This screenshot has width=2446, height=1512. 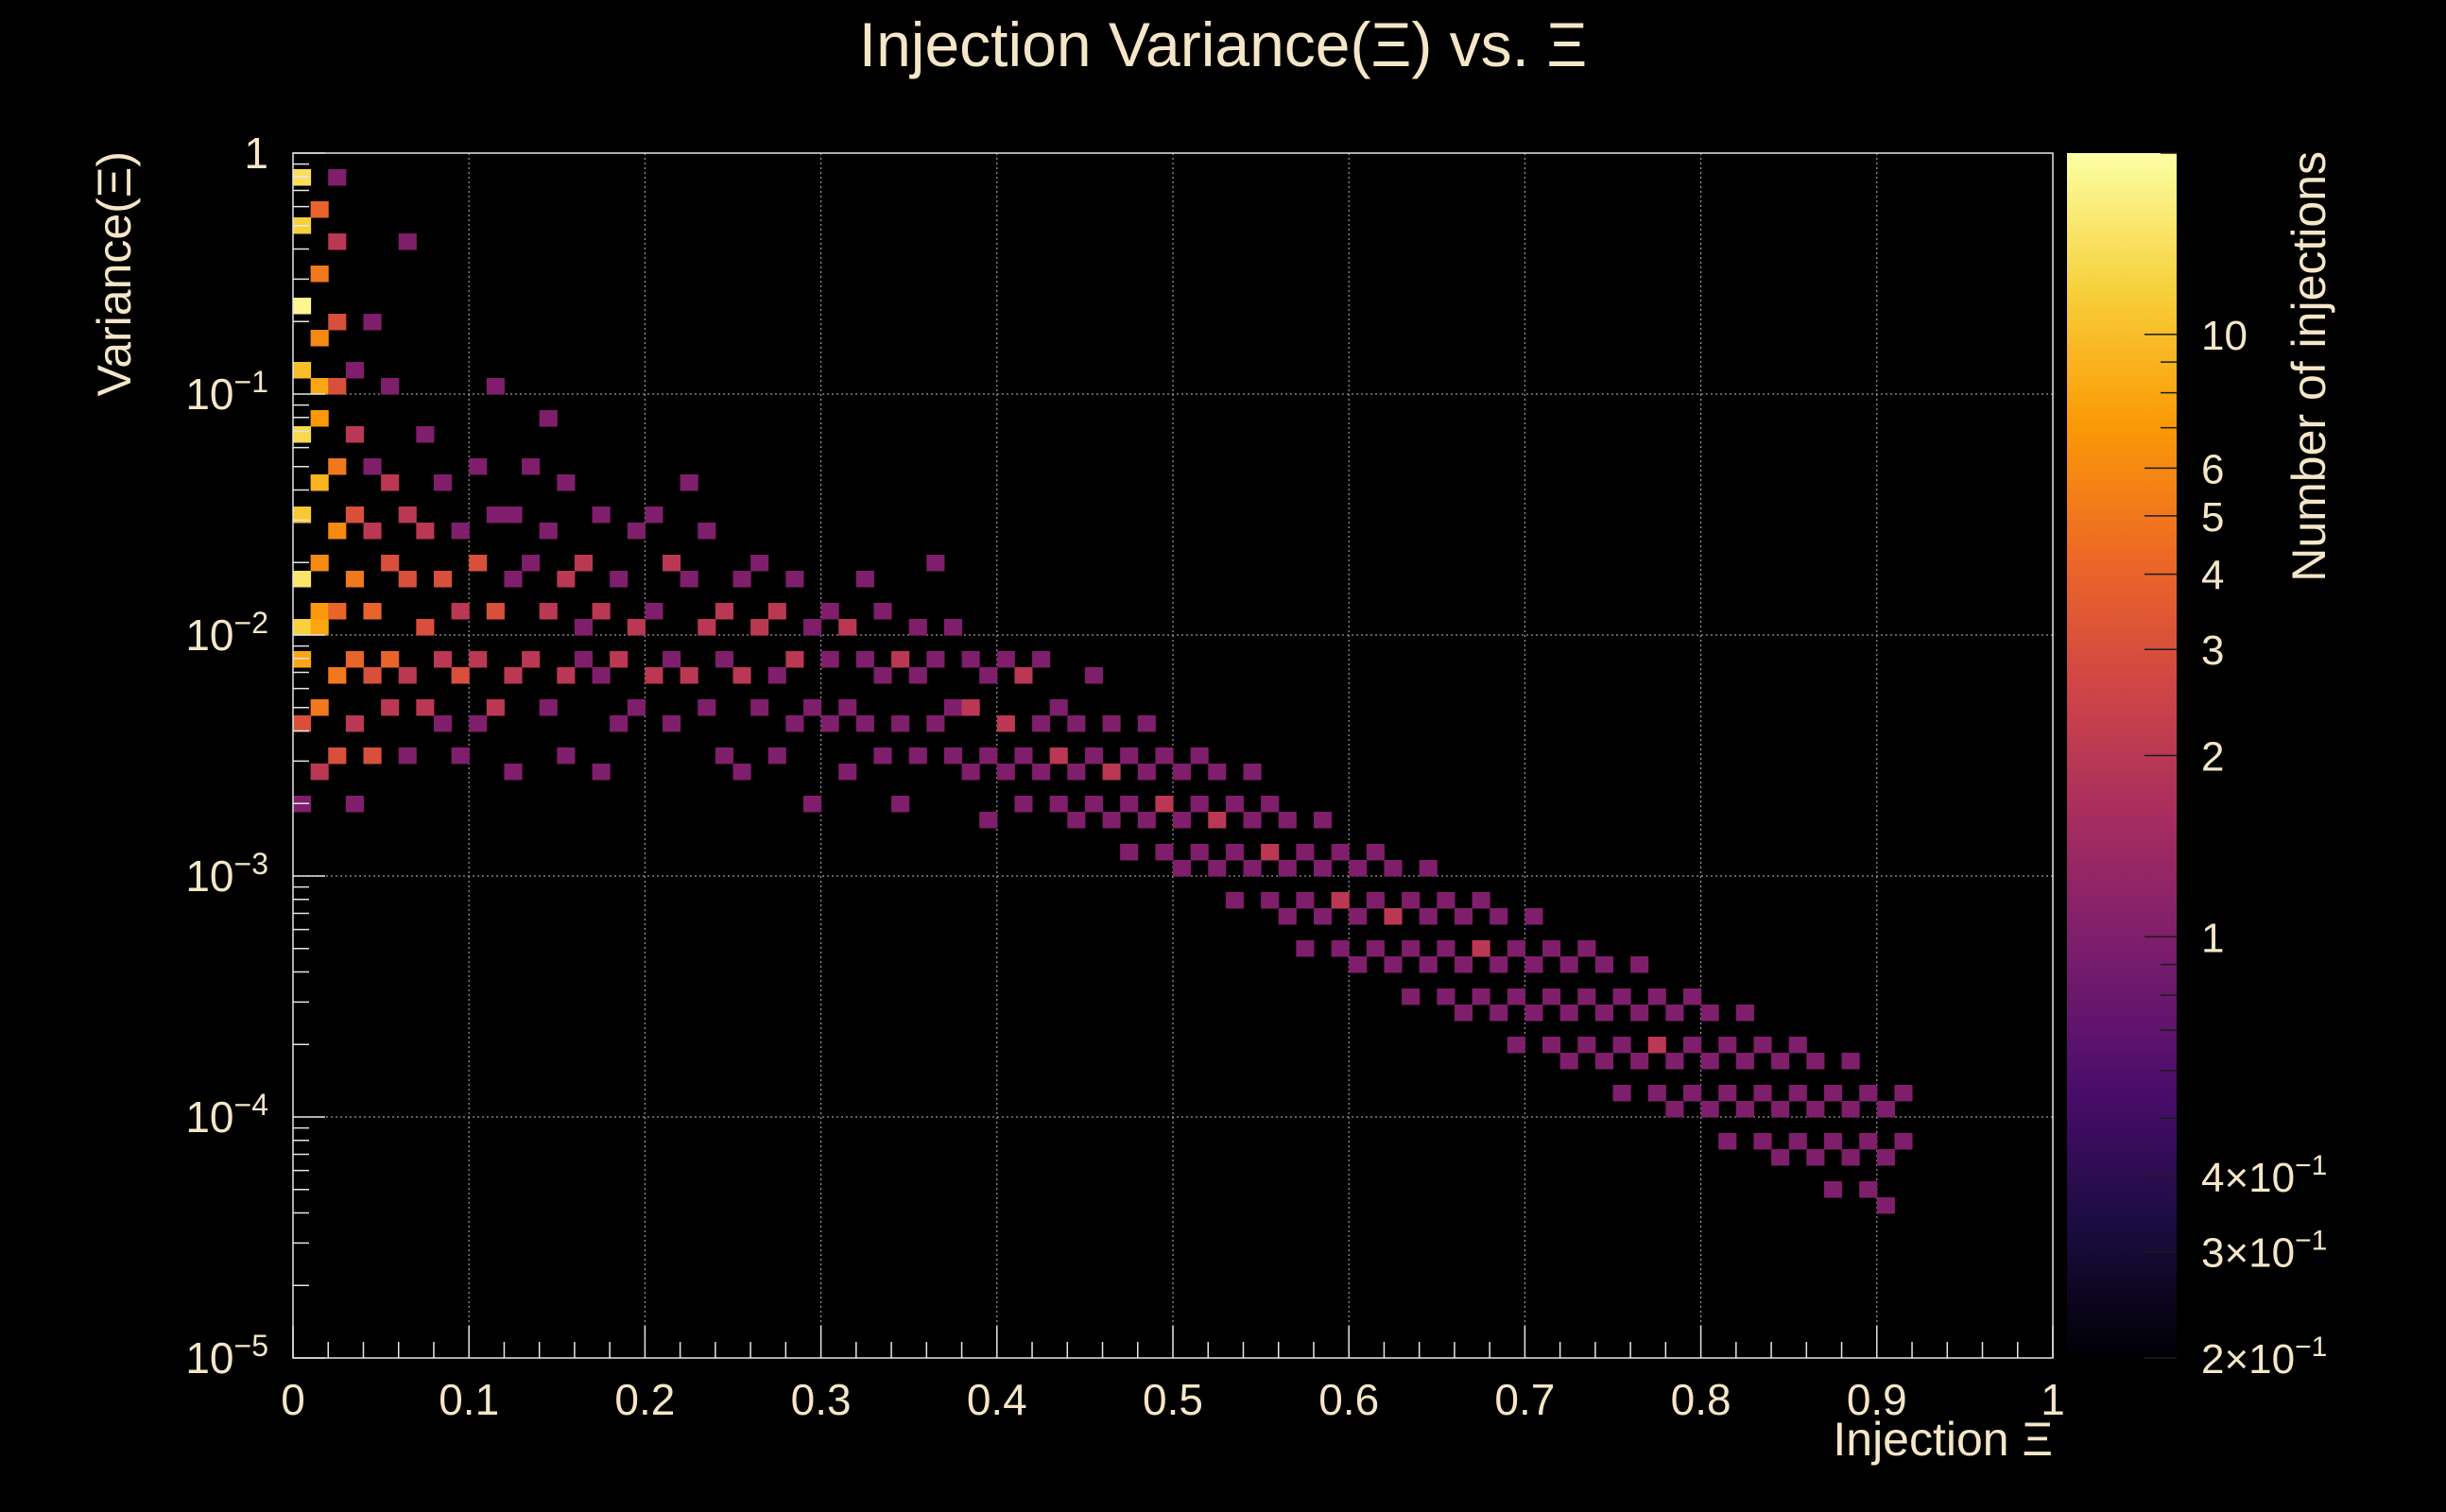 I want to click on colorbar-tick-label: 5, so click(x=2212, y=517).